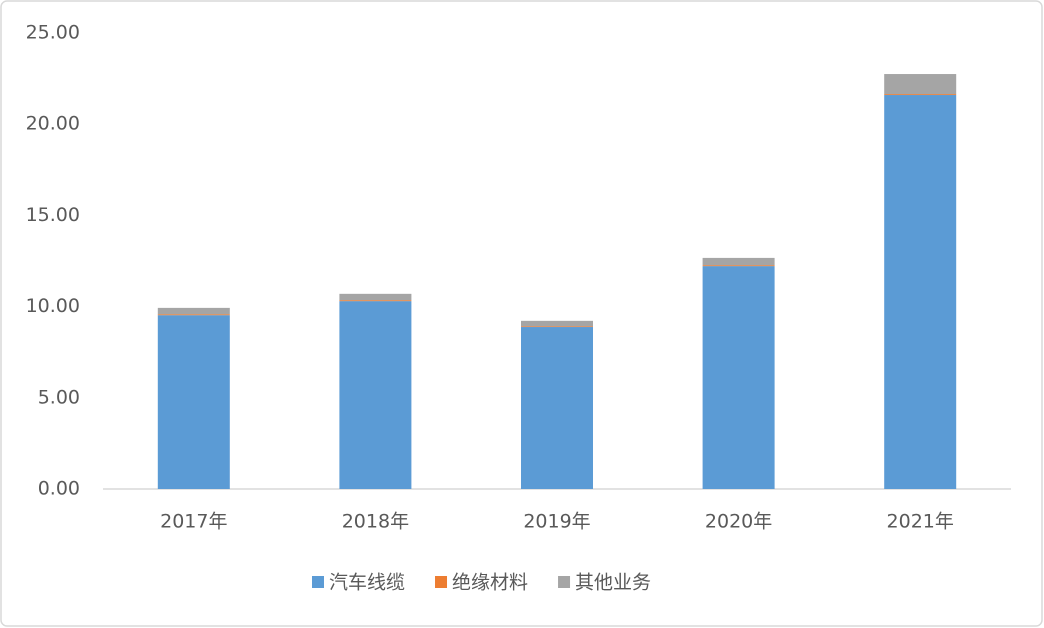  Describe the element at coordinates (367, 583) in the screenshot. I see `legend-label: 汽车线缆` at that location.